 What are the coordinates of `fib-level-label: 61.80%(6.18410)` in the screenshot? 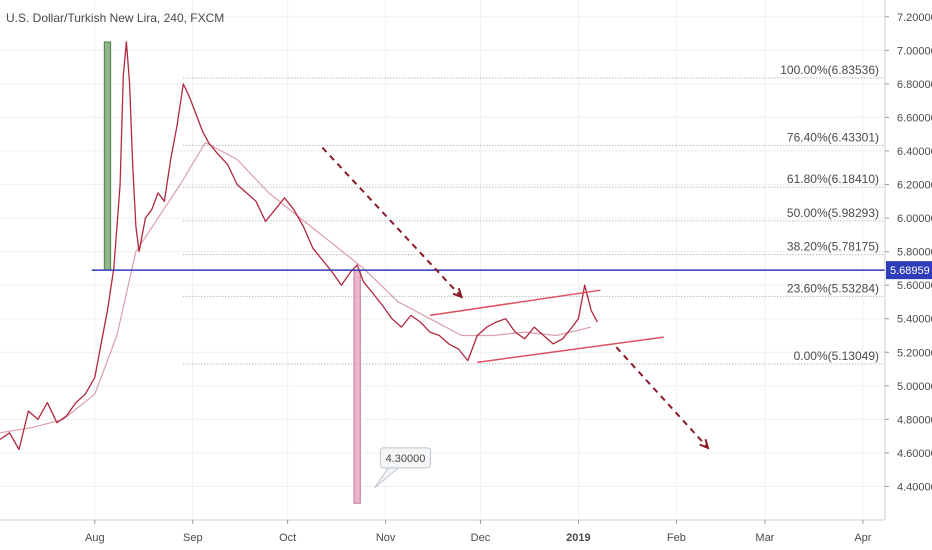 It's located at (833, 179).